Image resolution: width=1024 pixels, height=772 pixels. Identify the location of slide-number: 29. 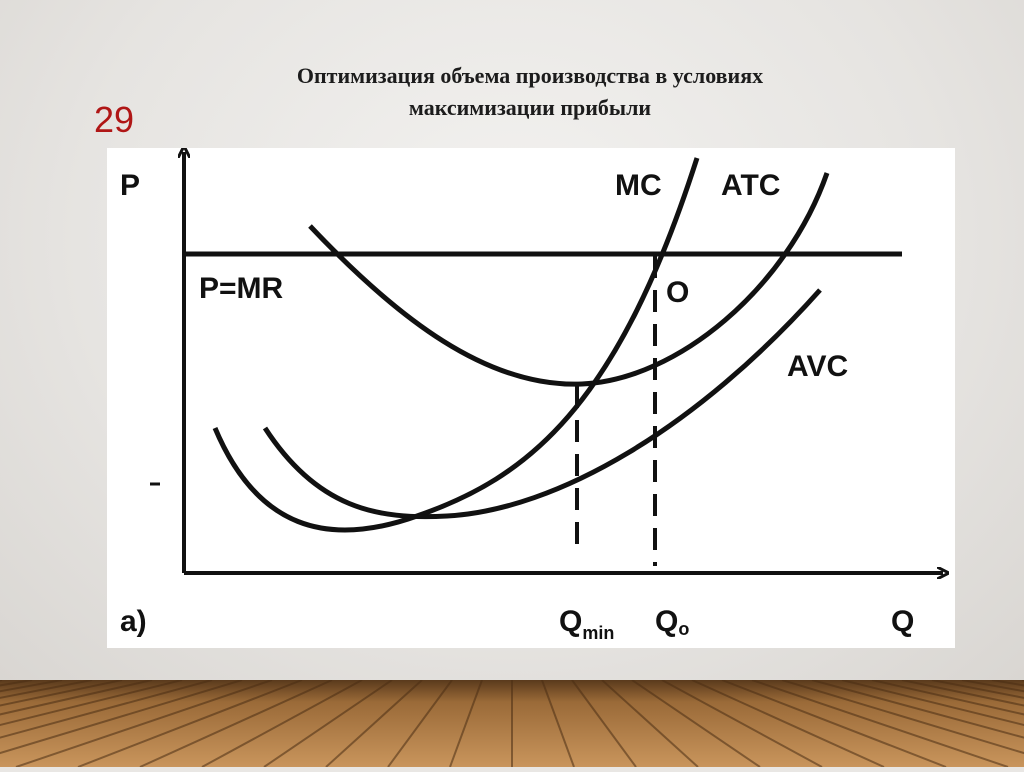
(114, 119).